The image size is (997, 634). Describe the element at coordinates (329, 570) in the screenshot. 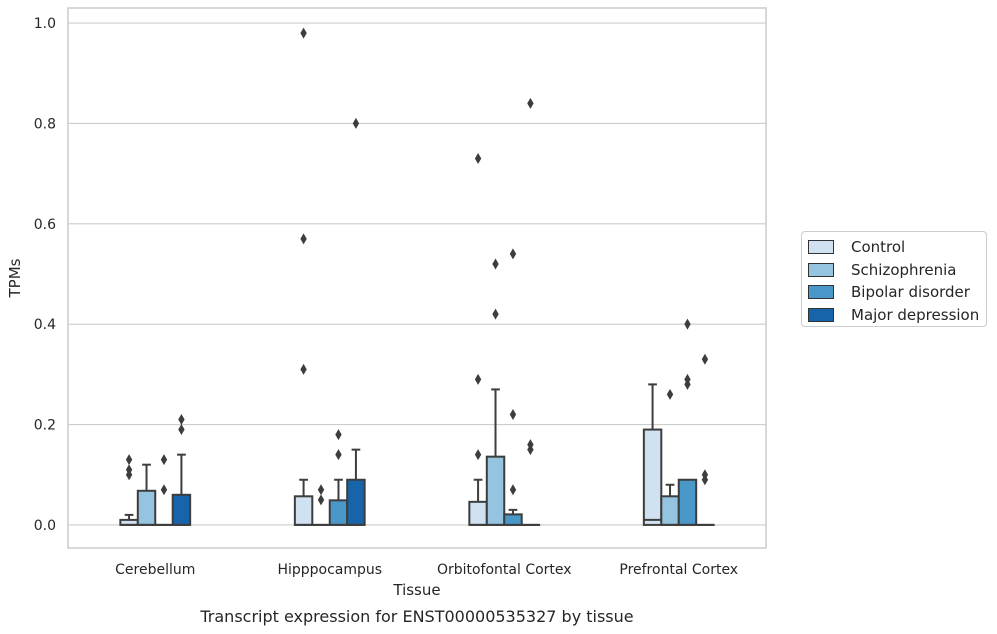

I see `x-tick-label: Hipppocampus` at that location.